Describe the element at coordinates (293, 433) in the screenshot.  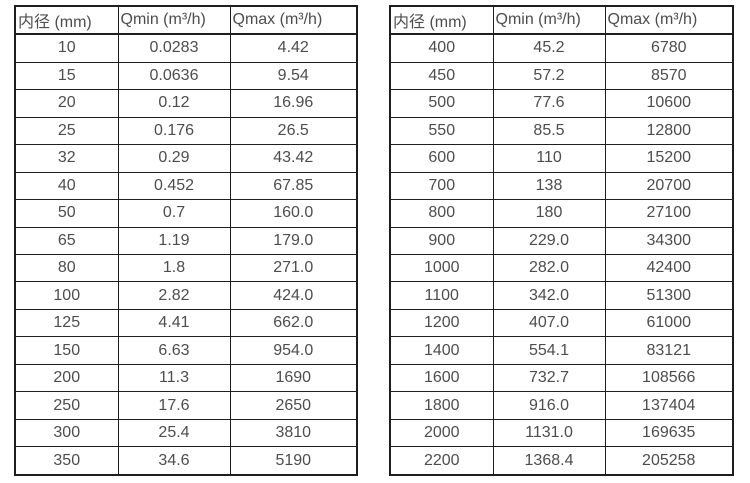
I see `table-cell: 3810` at that location.